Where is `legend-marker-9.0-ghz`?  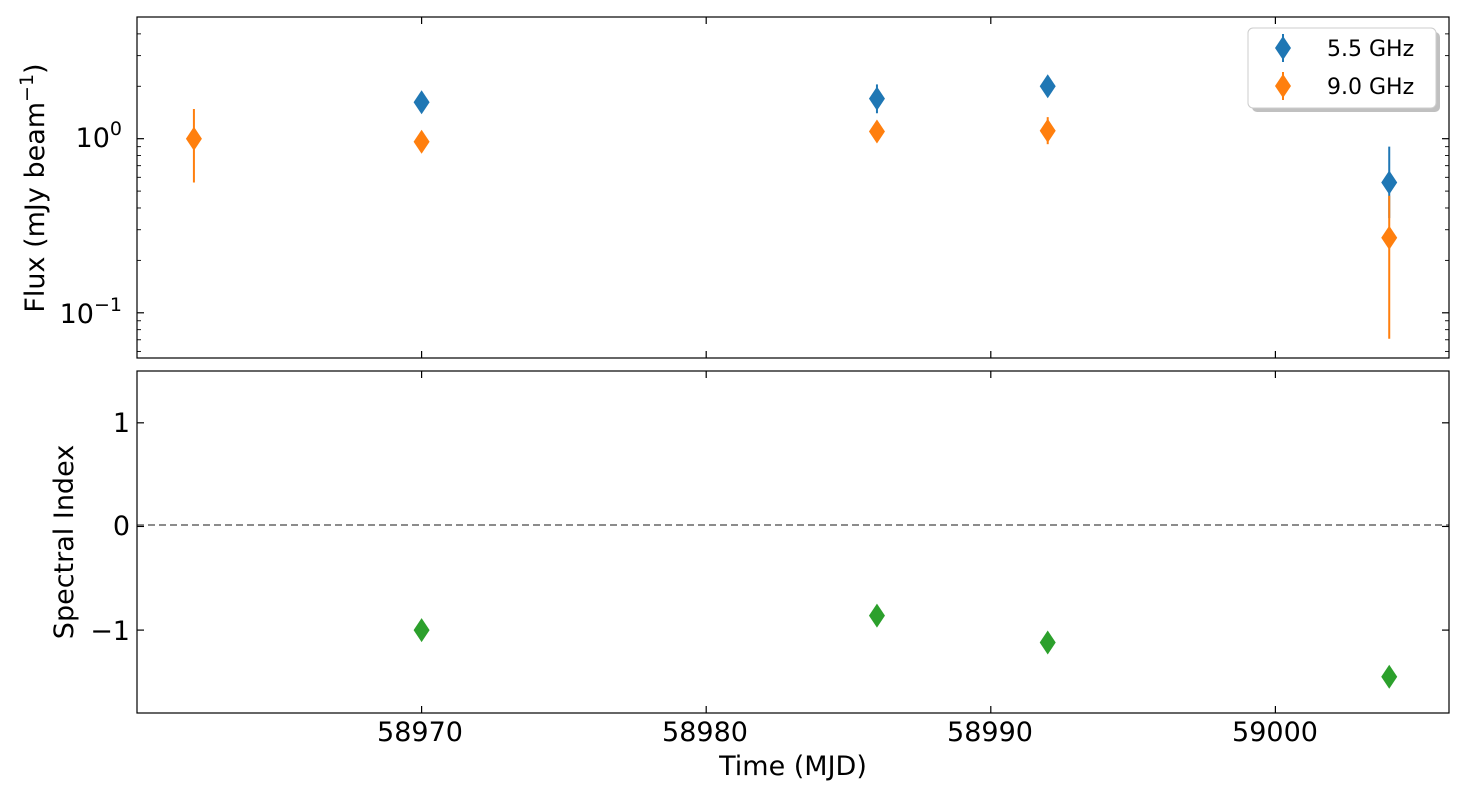
legend-marker-9.0-ghz is located at coordinates (1283, 86).